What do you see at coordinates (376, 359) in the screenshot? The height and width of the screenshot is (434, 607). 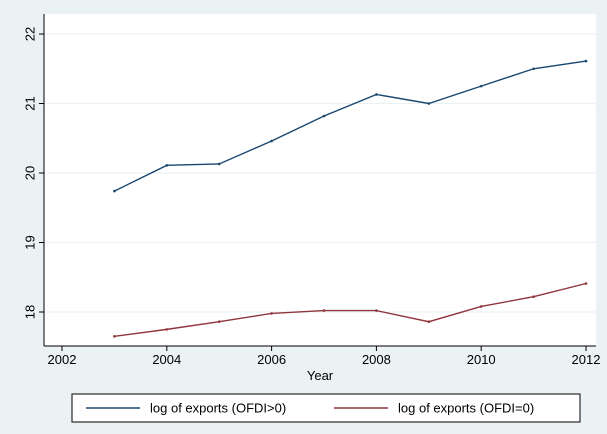 I see `x-tick-label: 2008` at bounding box center [376, 359].